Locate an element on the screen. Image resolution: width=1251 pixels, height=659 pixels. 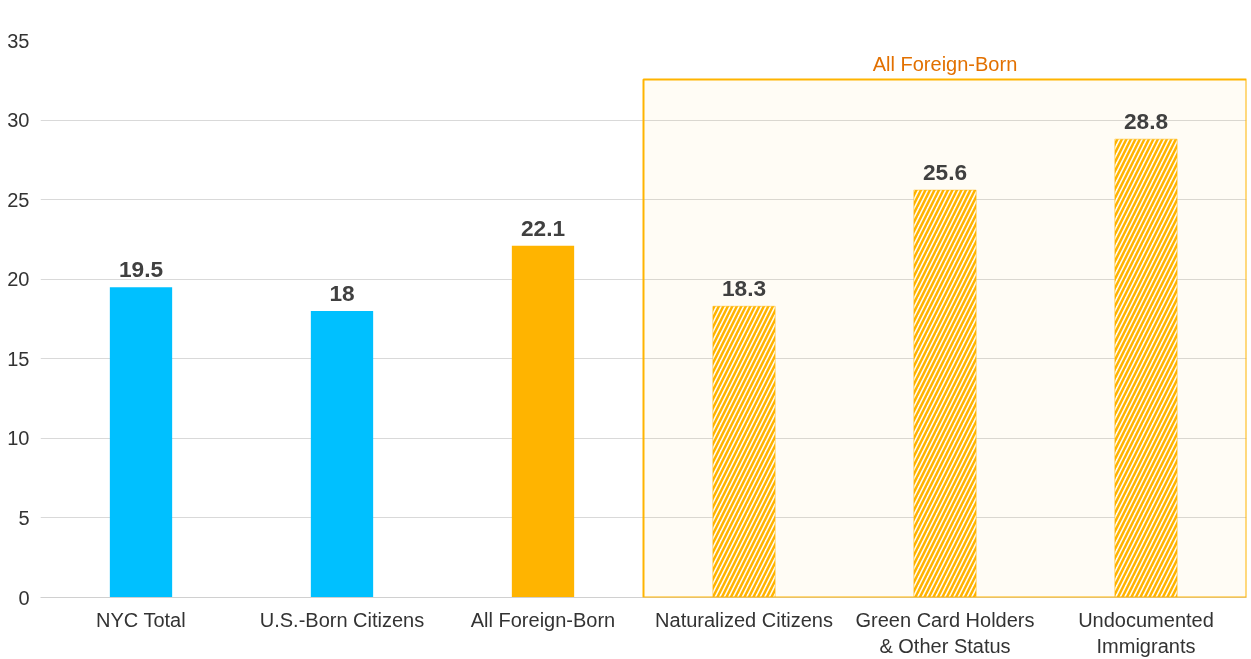
y-tick-label: 25 is located at coordinates (18, 199).